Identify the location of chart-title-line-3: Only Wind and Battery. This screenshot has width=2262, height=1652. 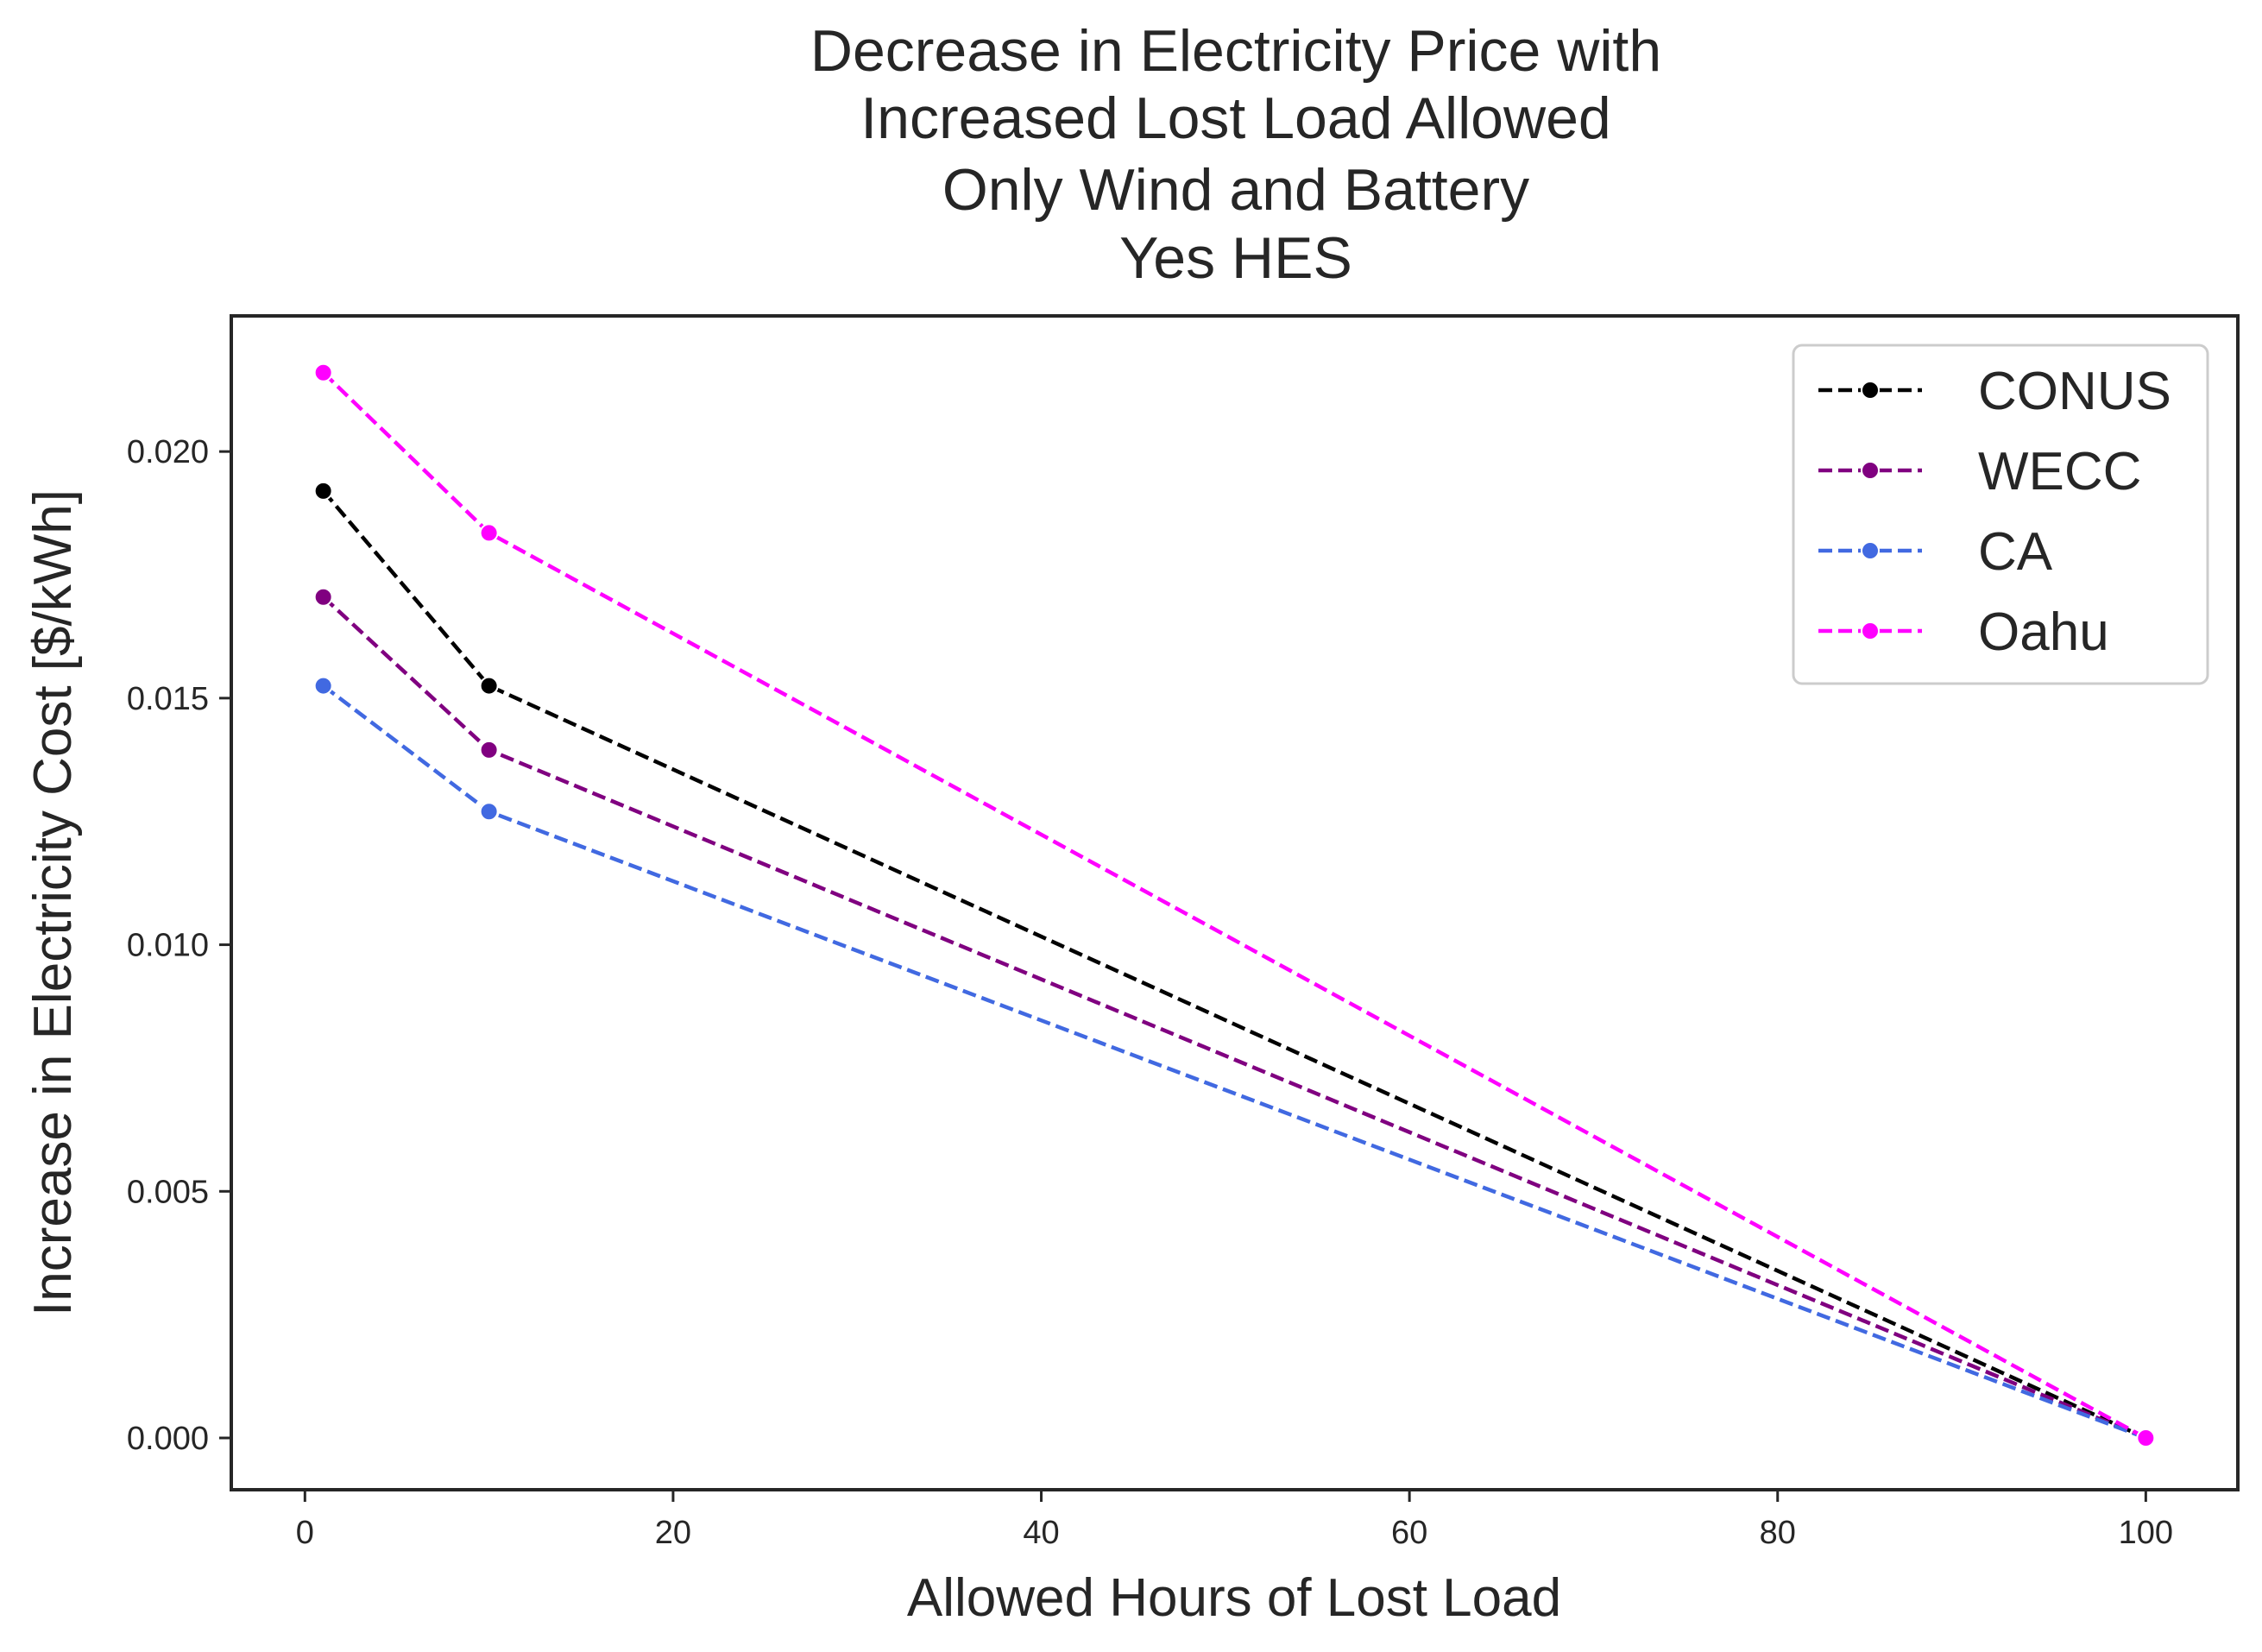
(1235, 190).